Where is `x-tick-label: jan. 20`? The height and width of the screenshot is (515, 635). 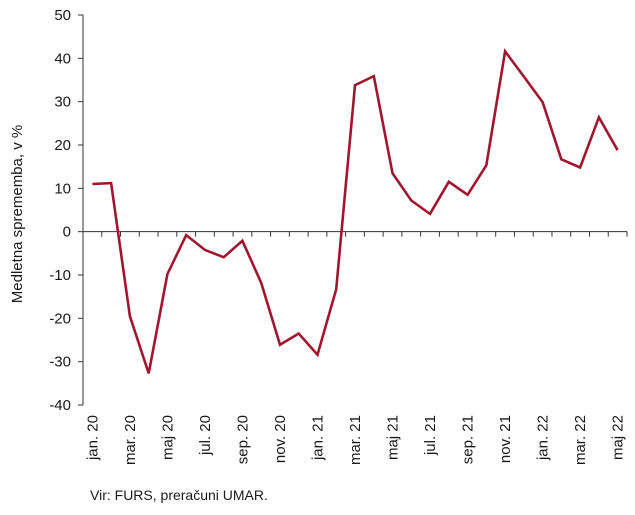
x-tick-label: jan. 20 is located at coordinates (92, 438).